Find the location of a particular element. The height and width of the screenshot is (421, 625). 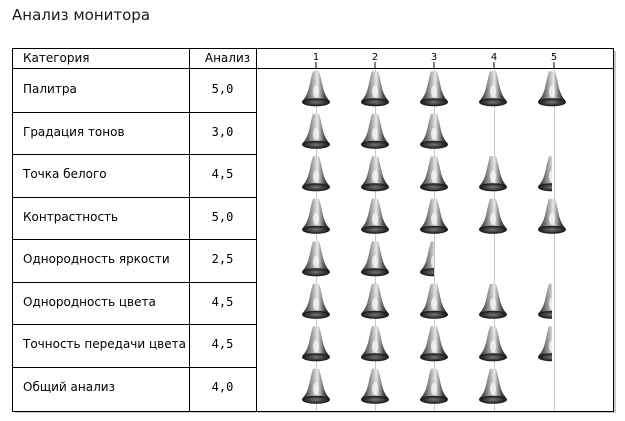

table-row: Однородность цвета 4,5 is located at coordinates (134, 303).